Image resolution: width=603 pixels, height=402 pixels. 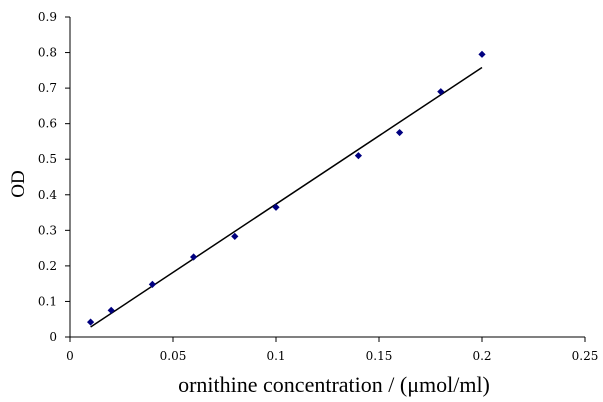 What do you see at coordinates (47, 53) in the screenshot?
I see `y-tick-label: 0.8` at bounding box center [47, 53].